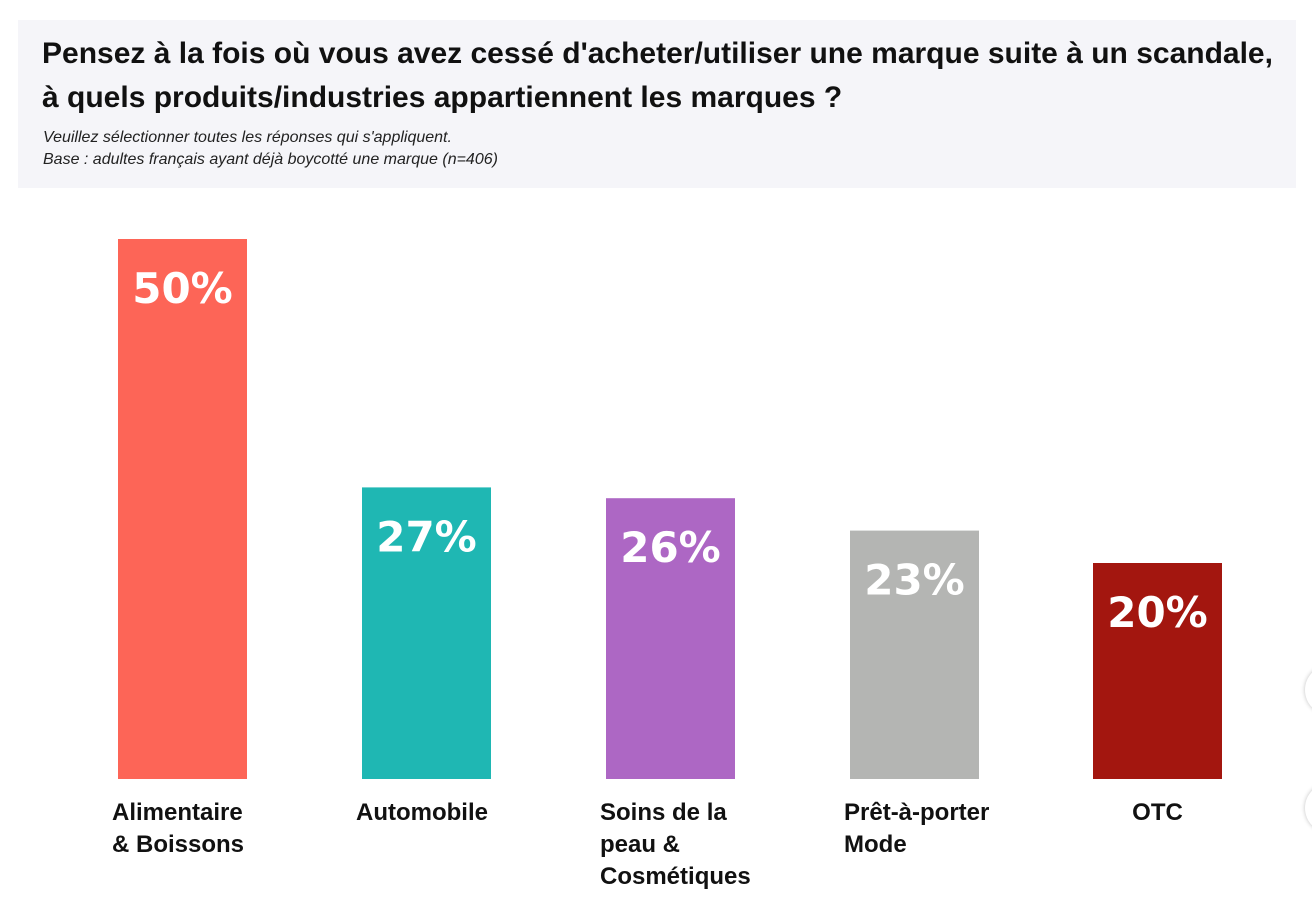 This screenshot has width=1312, height=910. Describe the element at coordinates (1157, 812) in the screenshot. I see `category-label: OTC` at that location.